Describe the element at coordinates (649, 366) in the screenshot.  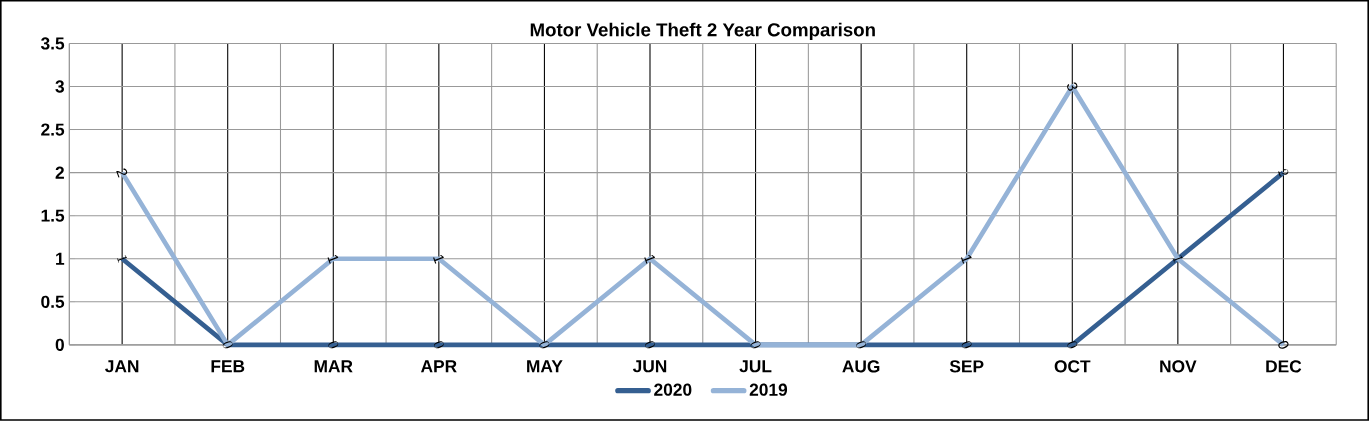
I see `x-tick-label: JUN` at that location.